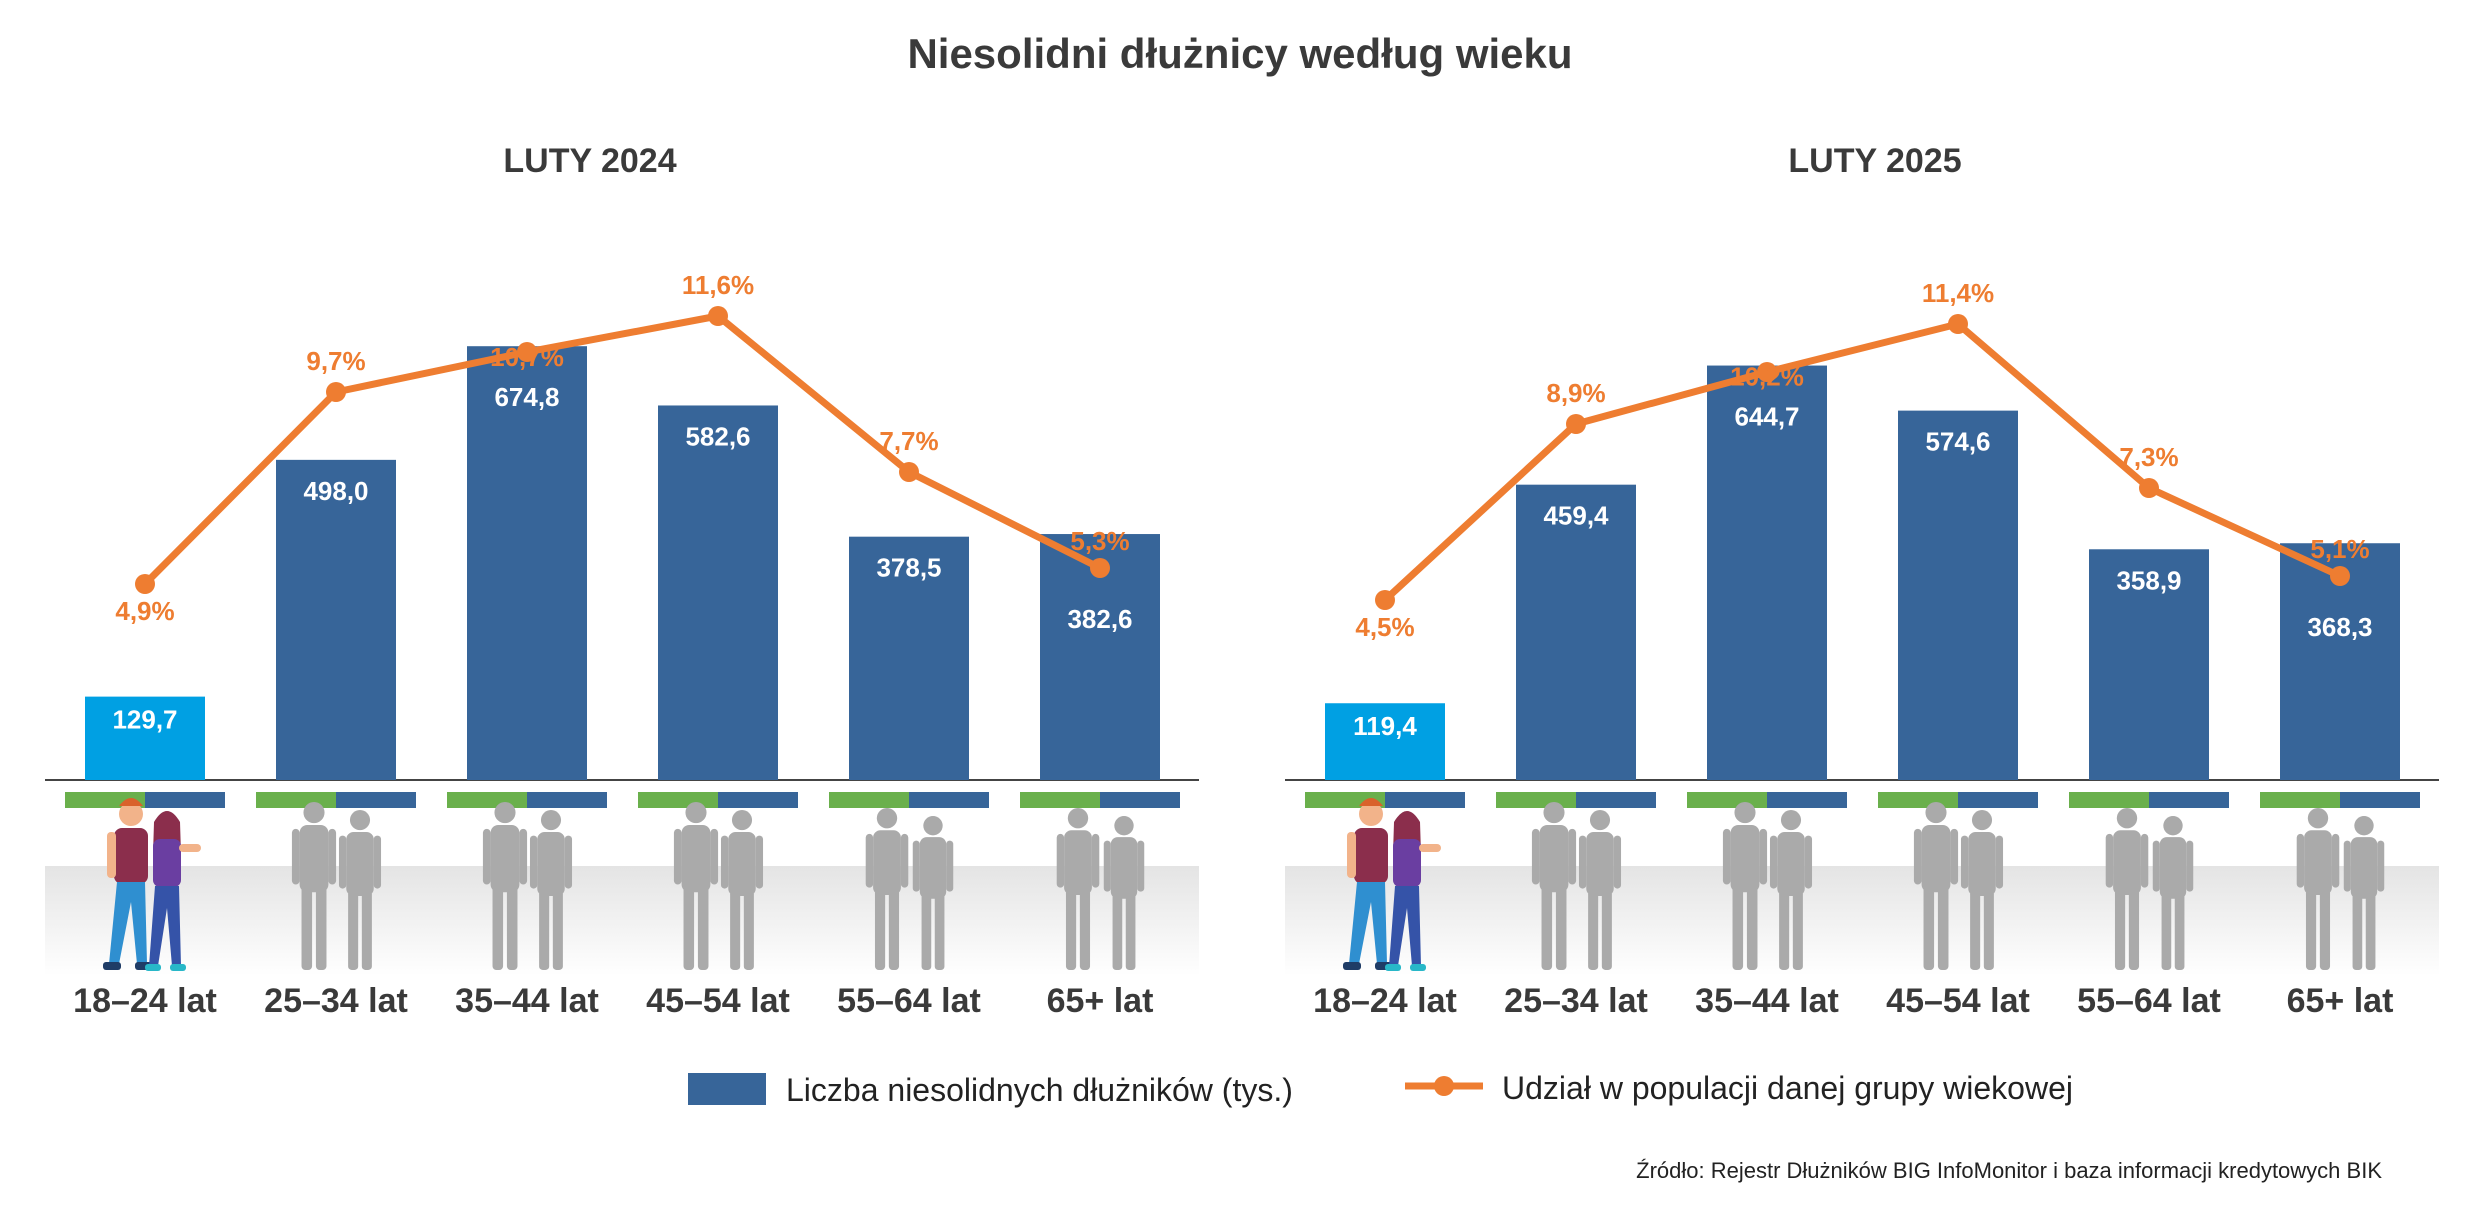 The height and width of the screenshot is (1205, 2481). I want to click on panel-title-2025: LUTY 2025, so click(1874, 161).